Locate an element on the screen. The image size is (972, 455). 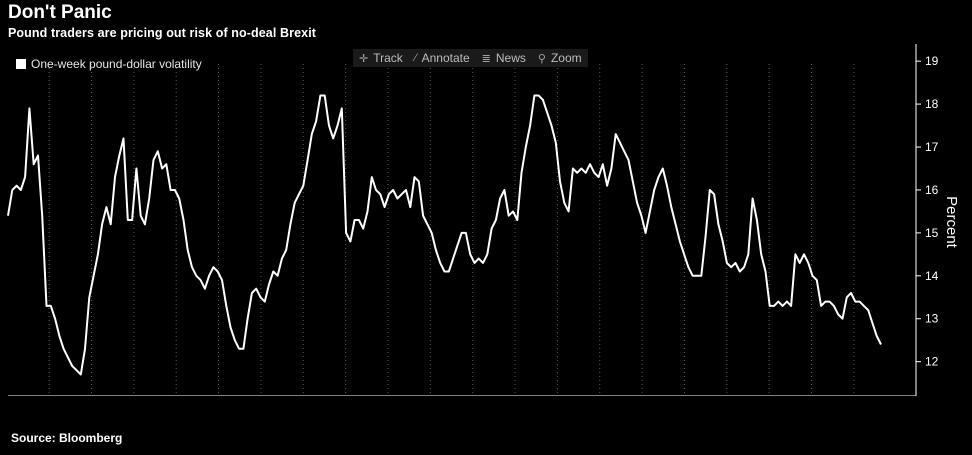
track-label: Track is located at coordinates (388, 58).